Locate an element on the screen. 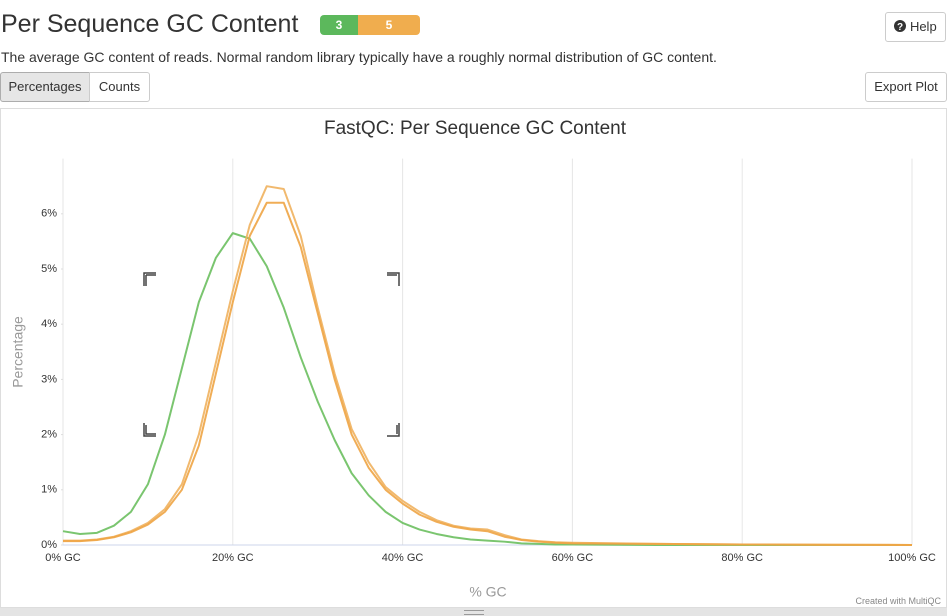 The image size is (949, 616). percentages-button: Percentages is located at coordinates (45, 87).